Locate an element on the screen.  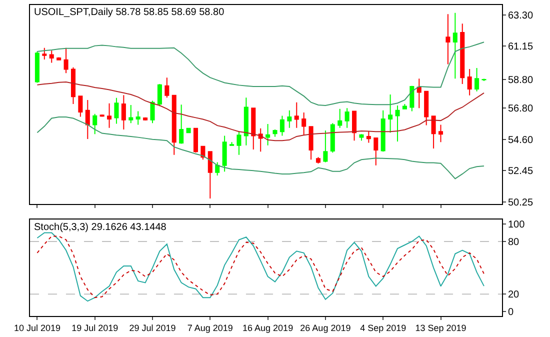
y-tick-label: 61.15 is located at coordinates (521, 46).